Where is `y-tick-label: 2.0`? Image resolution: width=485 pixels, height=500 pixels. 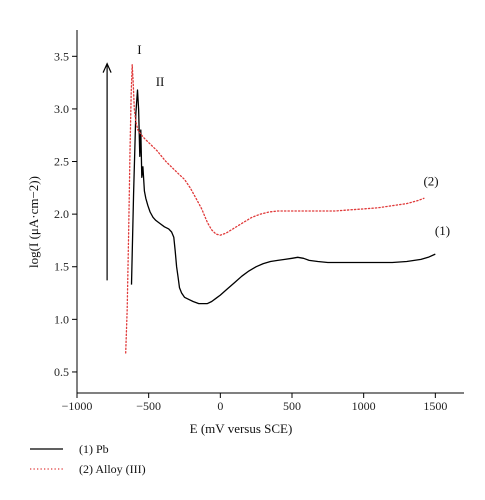
y-tick-label: 2.0 is located at coordinates (61, 214).